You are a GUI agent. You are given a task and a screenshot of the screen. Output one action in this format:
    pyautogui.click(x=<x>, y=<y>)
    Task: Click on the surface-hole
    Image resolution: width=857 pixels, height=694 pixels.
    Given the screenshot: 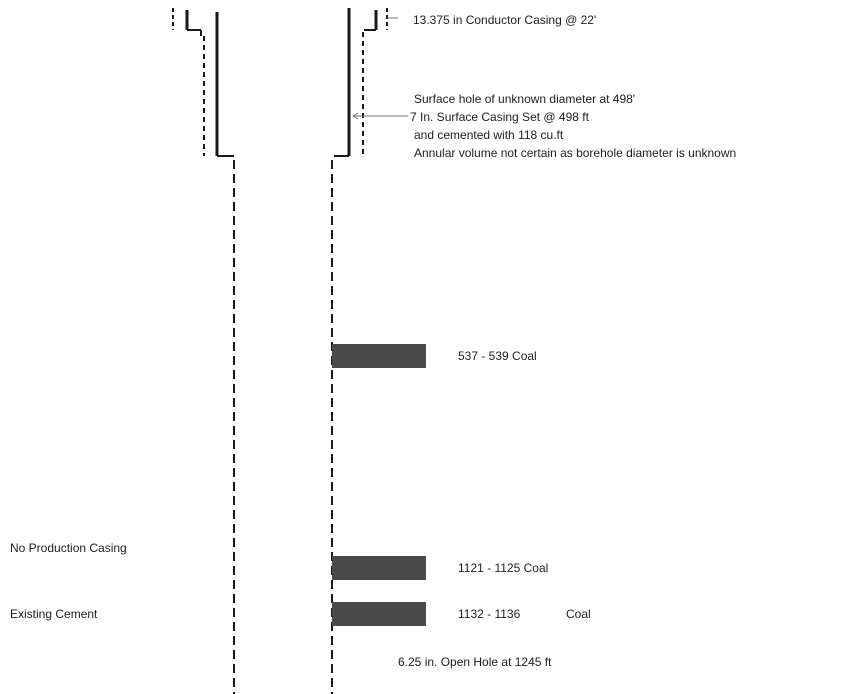 What is the action you would take?
    pyautogui.click(x=283, y=94)
    